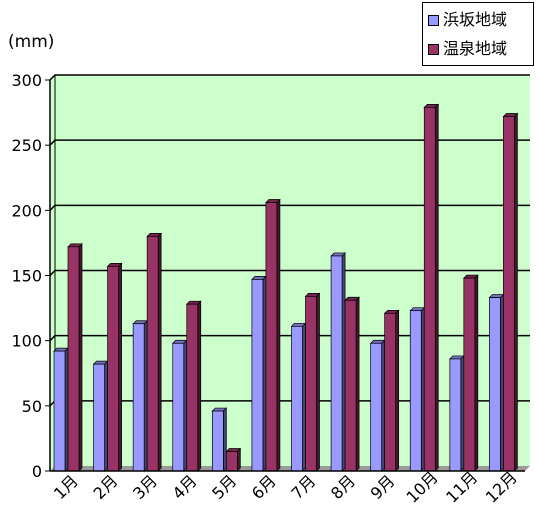 This screenshot has width=539, height=514. What do you see at coordinates (478, 34) in the screenshot?
I see `legend: 浜坂地域 温泉地域` at bounding box center [478, 34].